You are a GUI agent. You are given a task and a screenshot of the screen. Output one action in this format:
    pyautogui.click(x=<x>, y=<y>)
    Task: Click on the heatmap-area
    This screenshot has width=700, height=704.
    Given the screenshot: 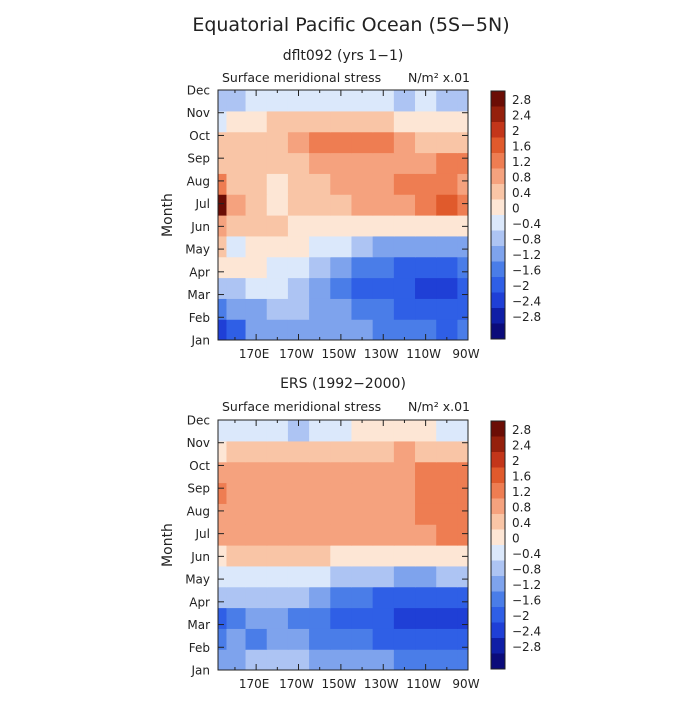 What is the action you would take?
    pyautogui.click(x=343, y=545)
    